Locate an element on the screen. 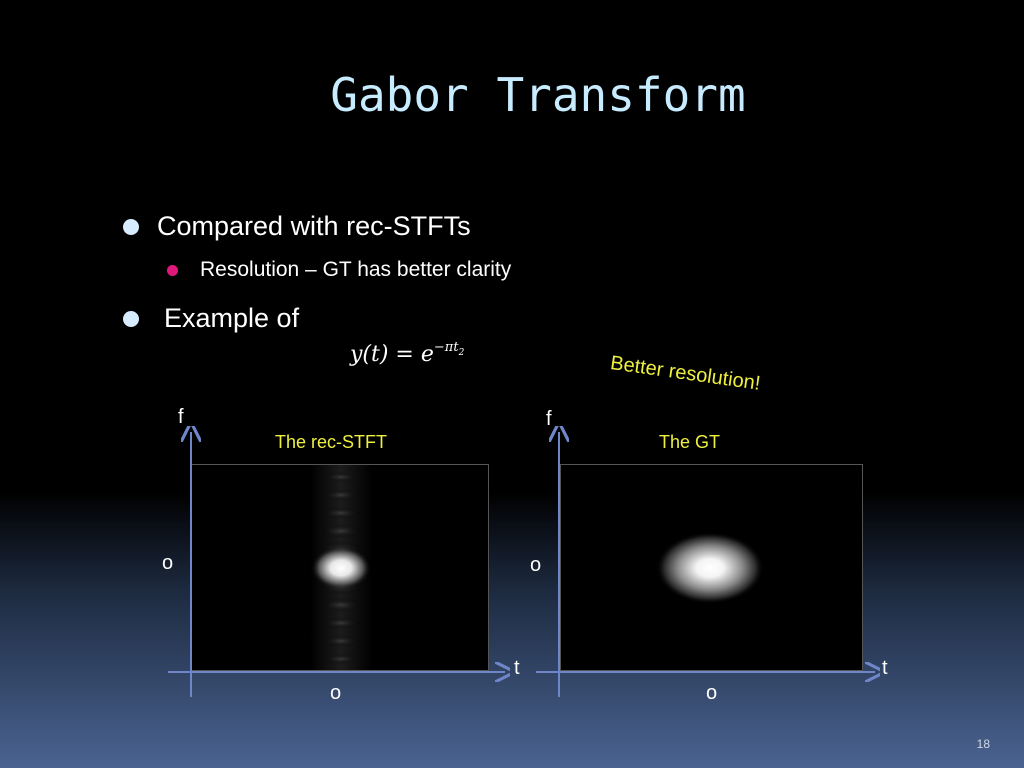 Image resolution: width=1024 pixels, height=768 pixels. bullet-example: Example of is located at coordinates (211, 318).